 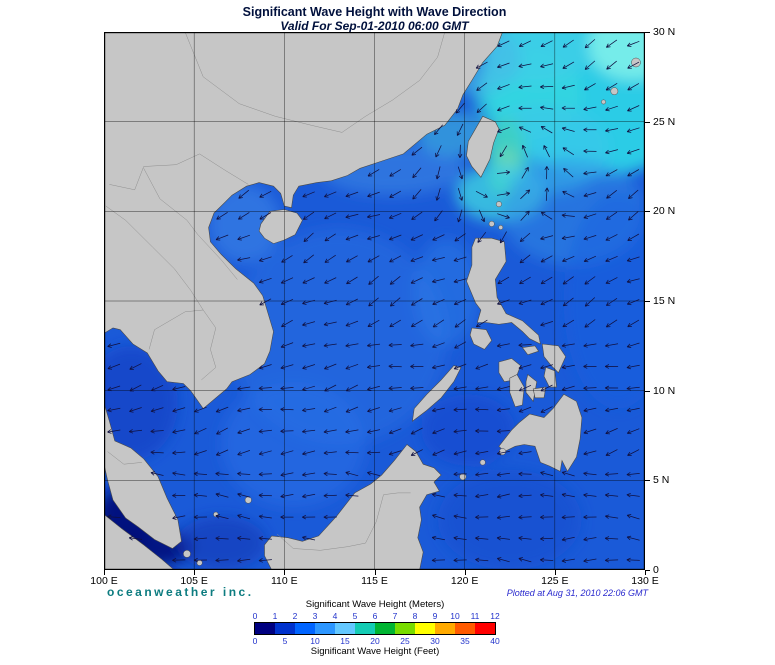 I want to click on feet-tick-value: 25, so click(x=405, y=641).